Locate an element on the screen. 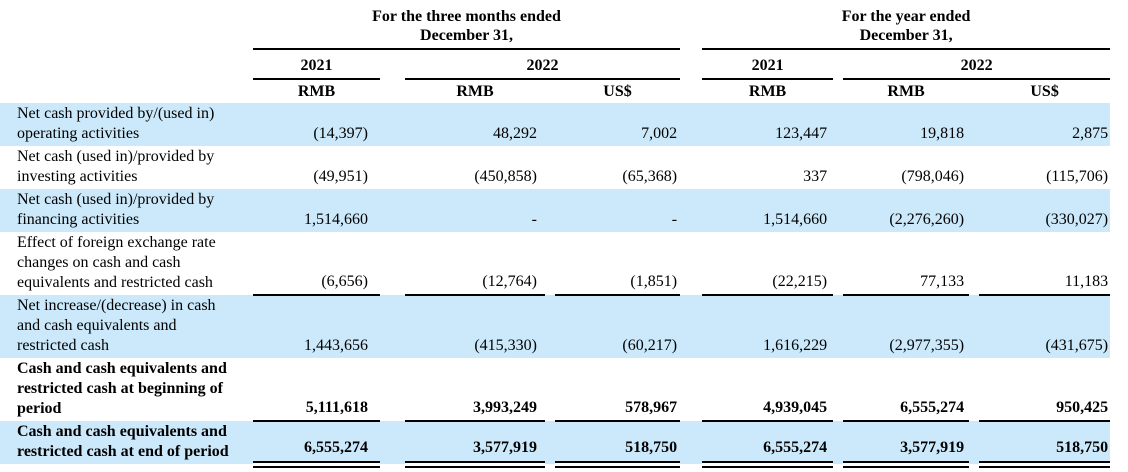  value-cell: 4,939,045 is located at coordinates (768, 390).